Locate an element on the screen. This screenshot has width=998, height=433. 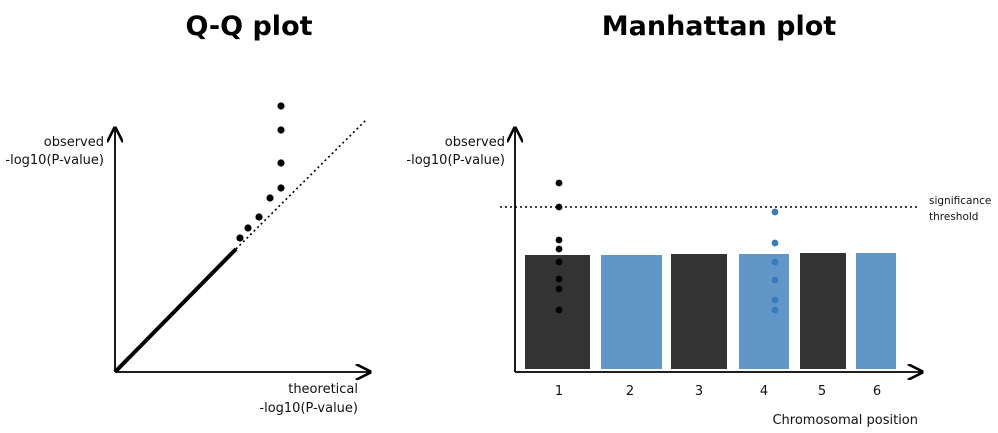
chromosome-4-points is located at coordinates (775, 261).